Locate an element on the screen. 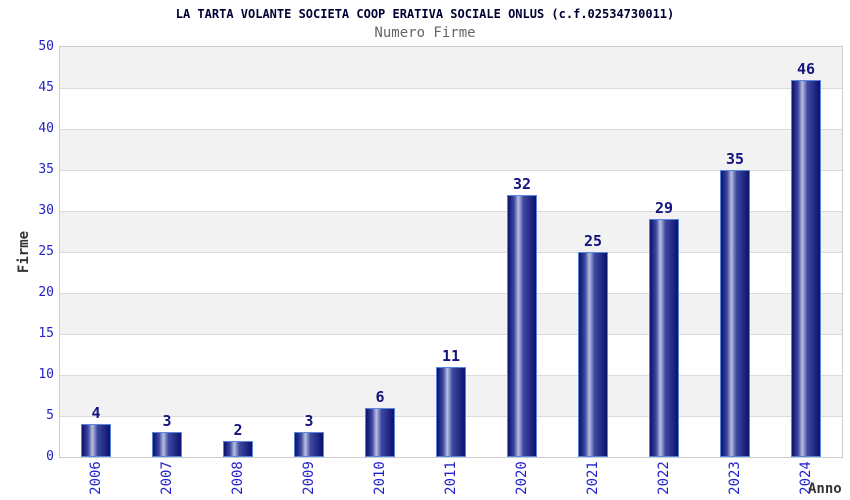 This screenshot has width=850, height=500. bar-2007 is located at coordinates (167, 444).